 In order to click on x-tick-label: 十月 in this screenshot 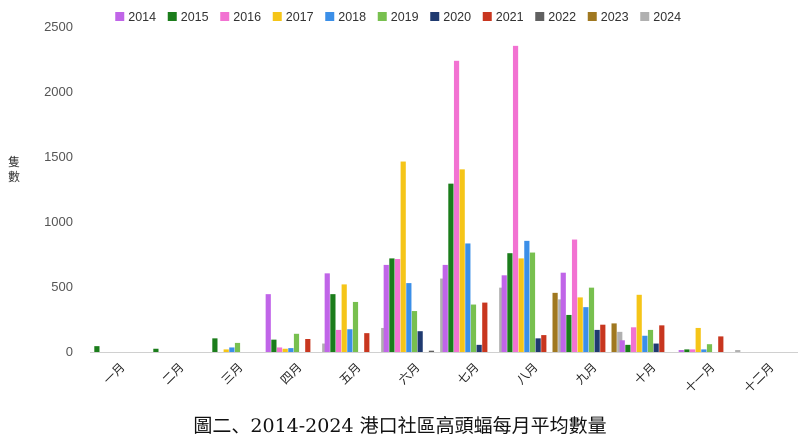, I will do `click(645, 373)`.